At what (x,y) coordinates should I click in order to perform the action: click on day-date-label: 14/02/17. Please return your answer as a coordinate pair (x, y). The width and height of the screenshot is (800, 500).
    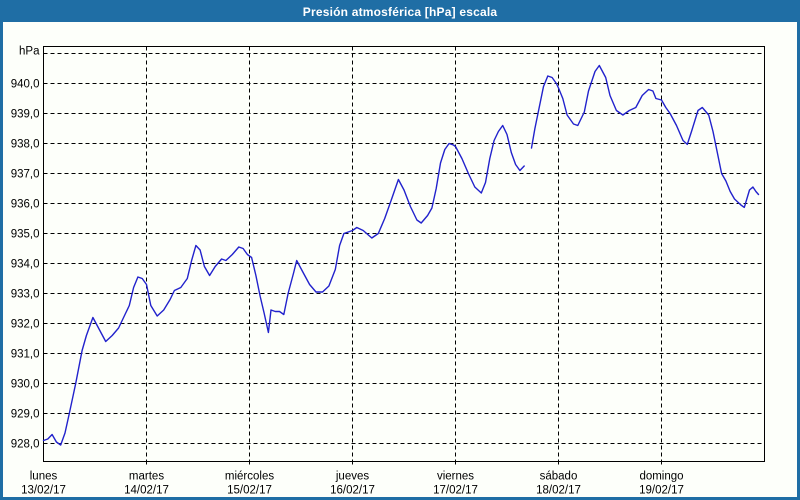
    Looking at the image, I should click on (146, 491).